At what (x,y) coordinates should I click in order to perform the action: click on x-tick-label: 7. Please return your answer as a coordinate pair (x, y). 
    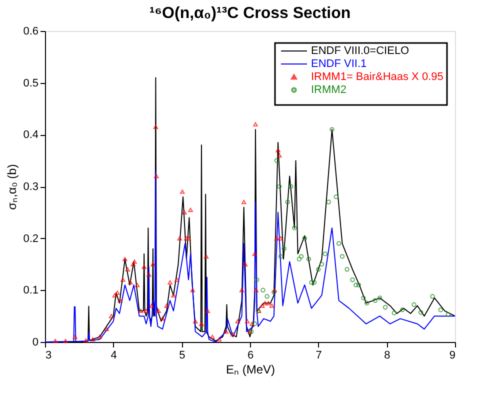
    Looking at the image, I should click on (319, 356).